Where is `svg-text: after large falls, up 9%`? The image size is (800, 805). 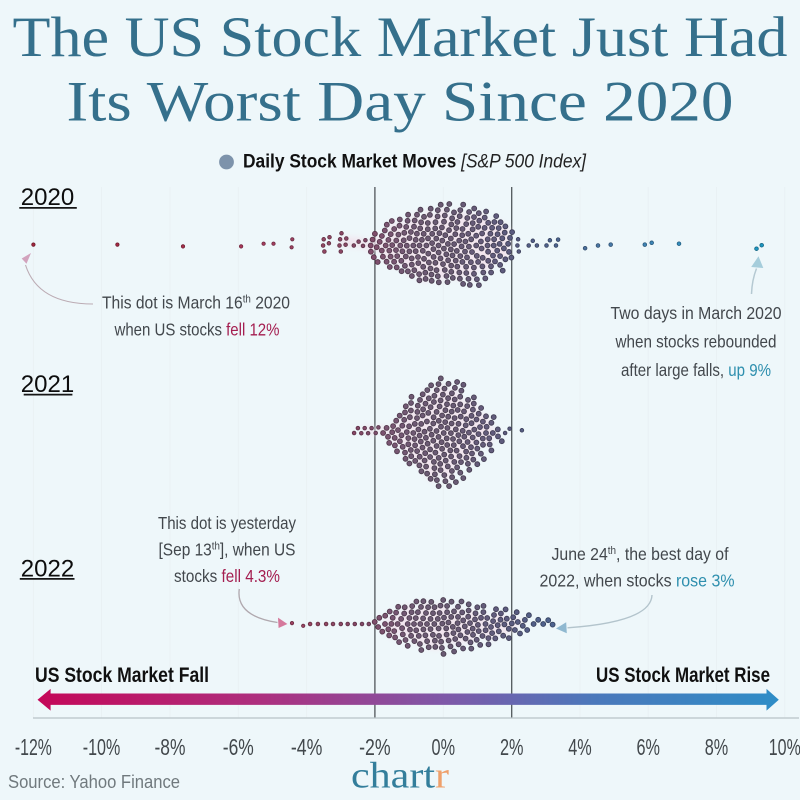
svg-text: after large falls, up 9% is located at coordinates (696, 370).